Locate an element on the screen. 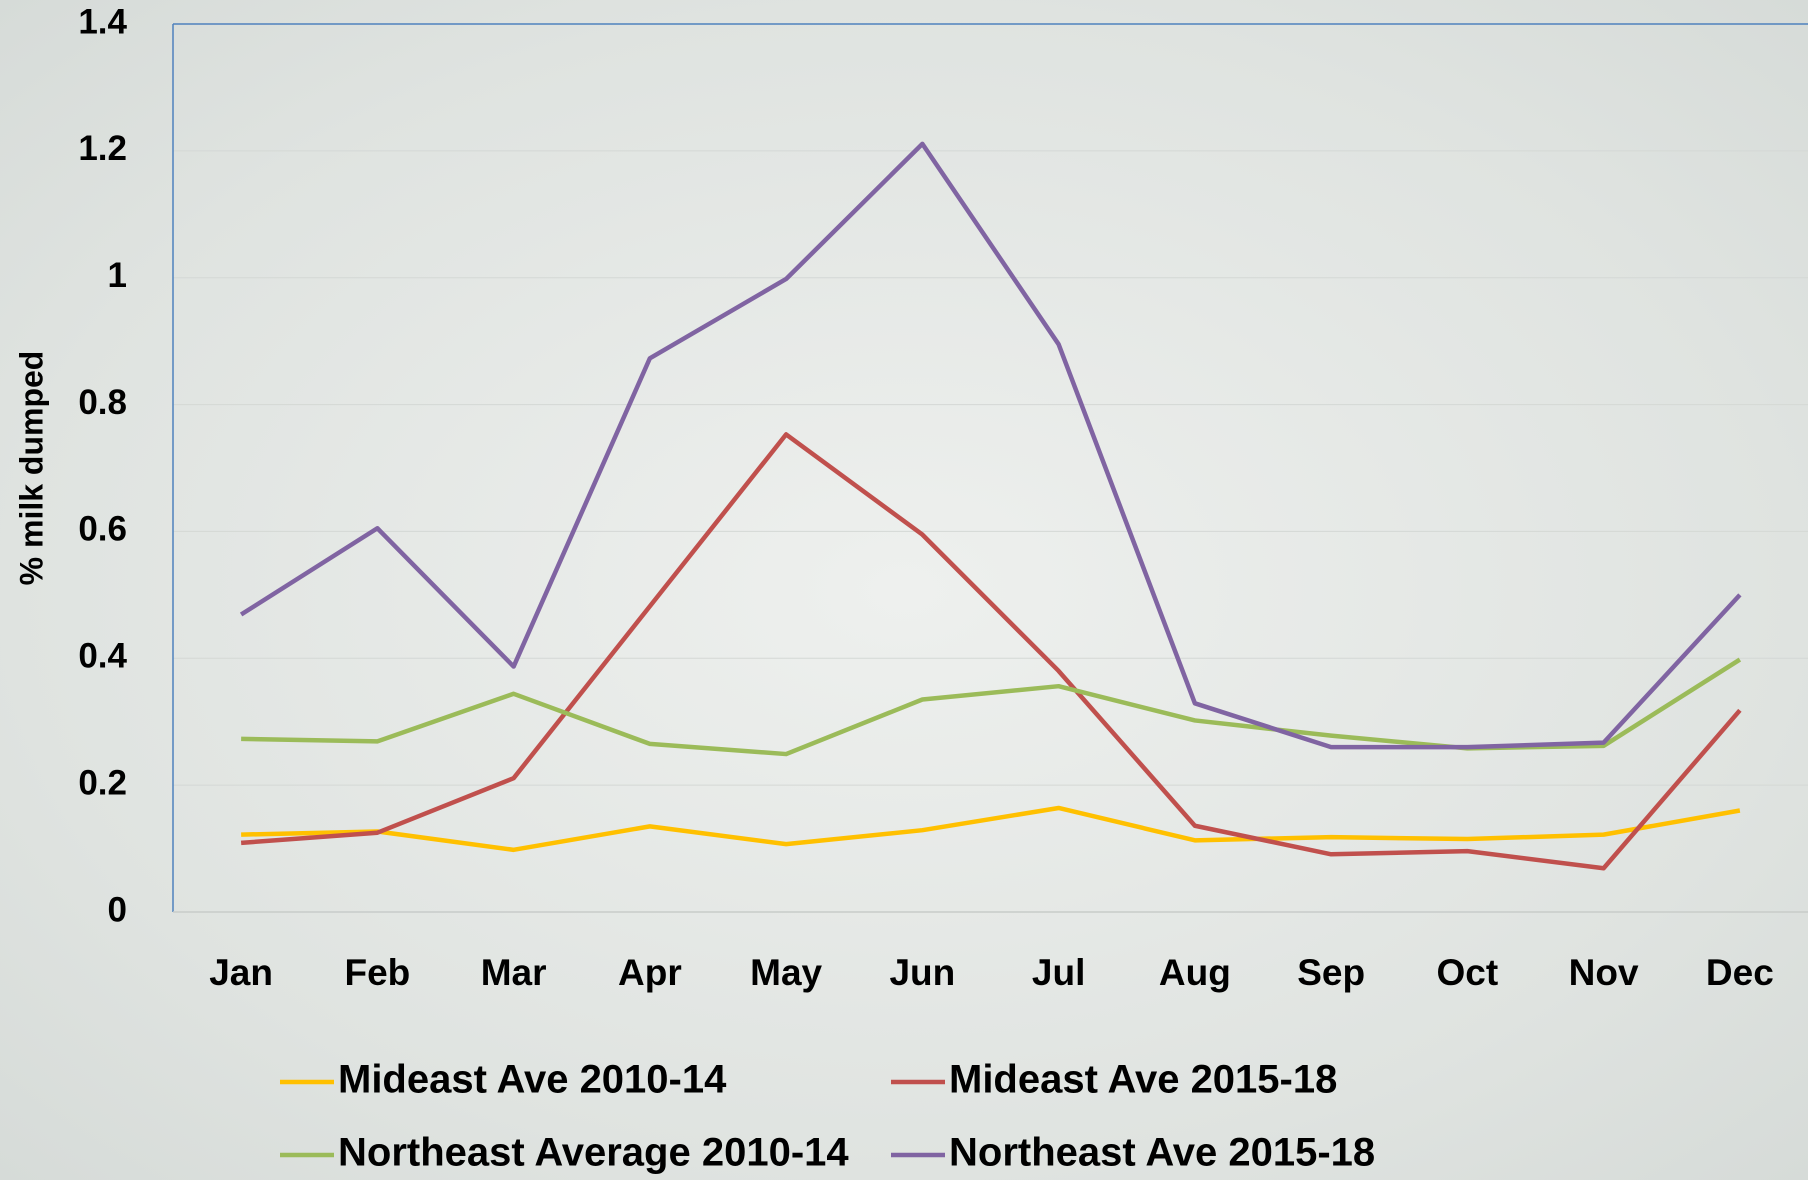 Image resolution: width=1808 pixels, height=1180 pixels. legend-label: Mideast Ave 2010-14 is located at coordinates (532, 1080).